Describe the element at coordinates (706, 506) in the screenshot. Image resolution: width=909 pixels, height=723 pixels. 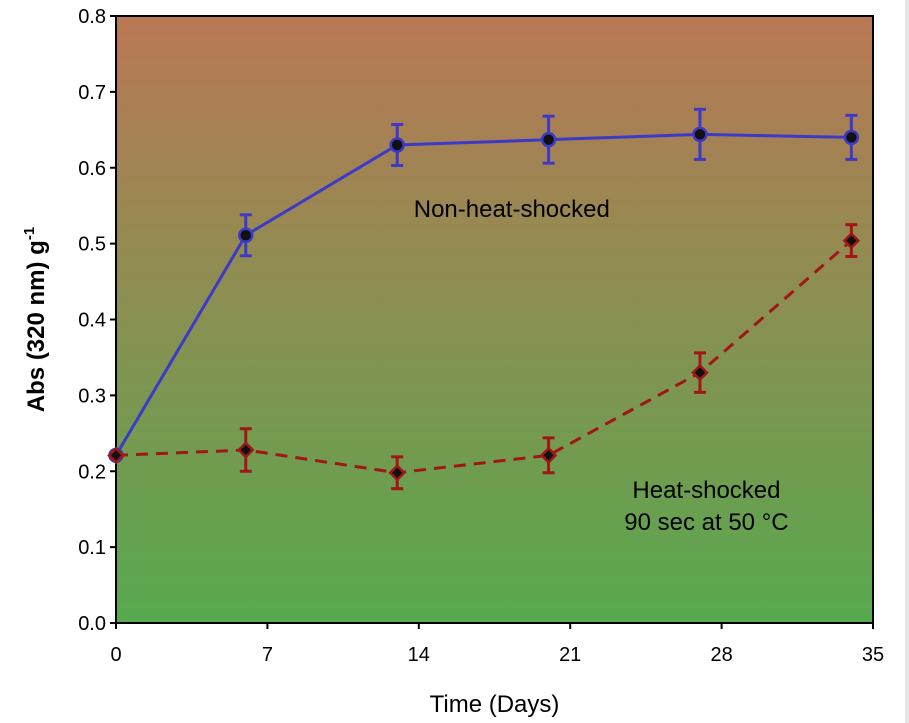
I see `annotation-2: Heat-shocked 90 sec at 50 °C` at that location.